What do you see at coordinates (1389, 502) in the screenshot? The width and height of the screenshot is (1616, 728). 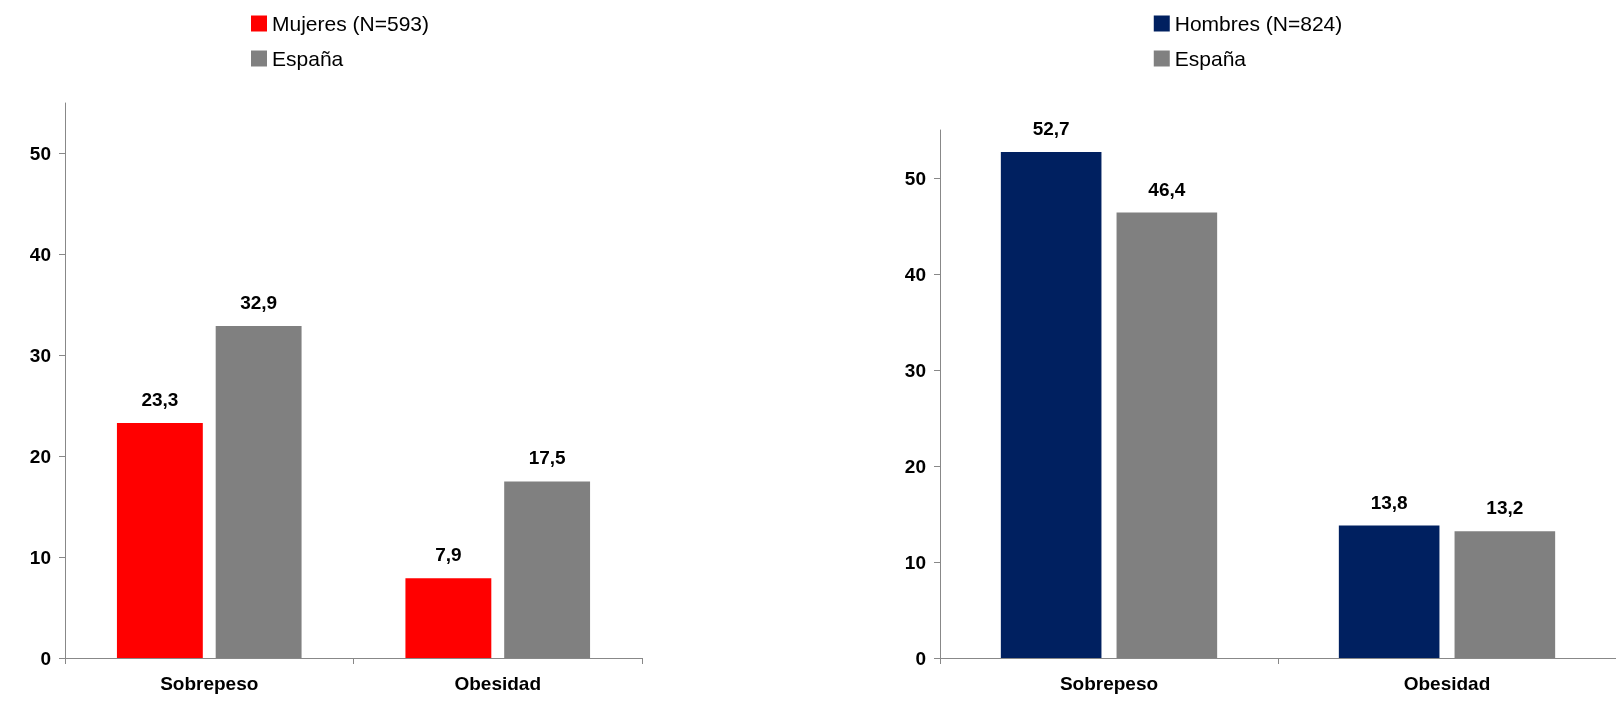 I see `data-label: 13,8` at bounding box center [1389, 502].